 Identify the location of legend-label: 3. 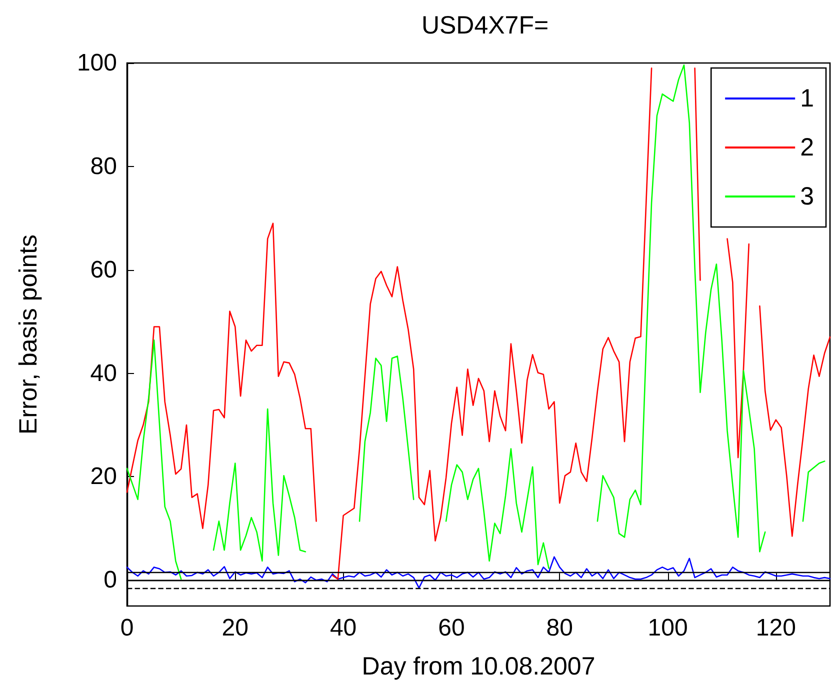
(807, 196).